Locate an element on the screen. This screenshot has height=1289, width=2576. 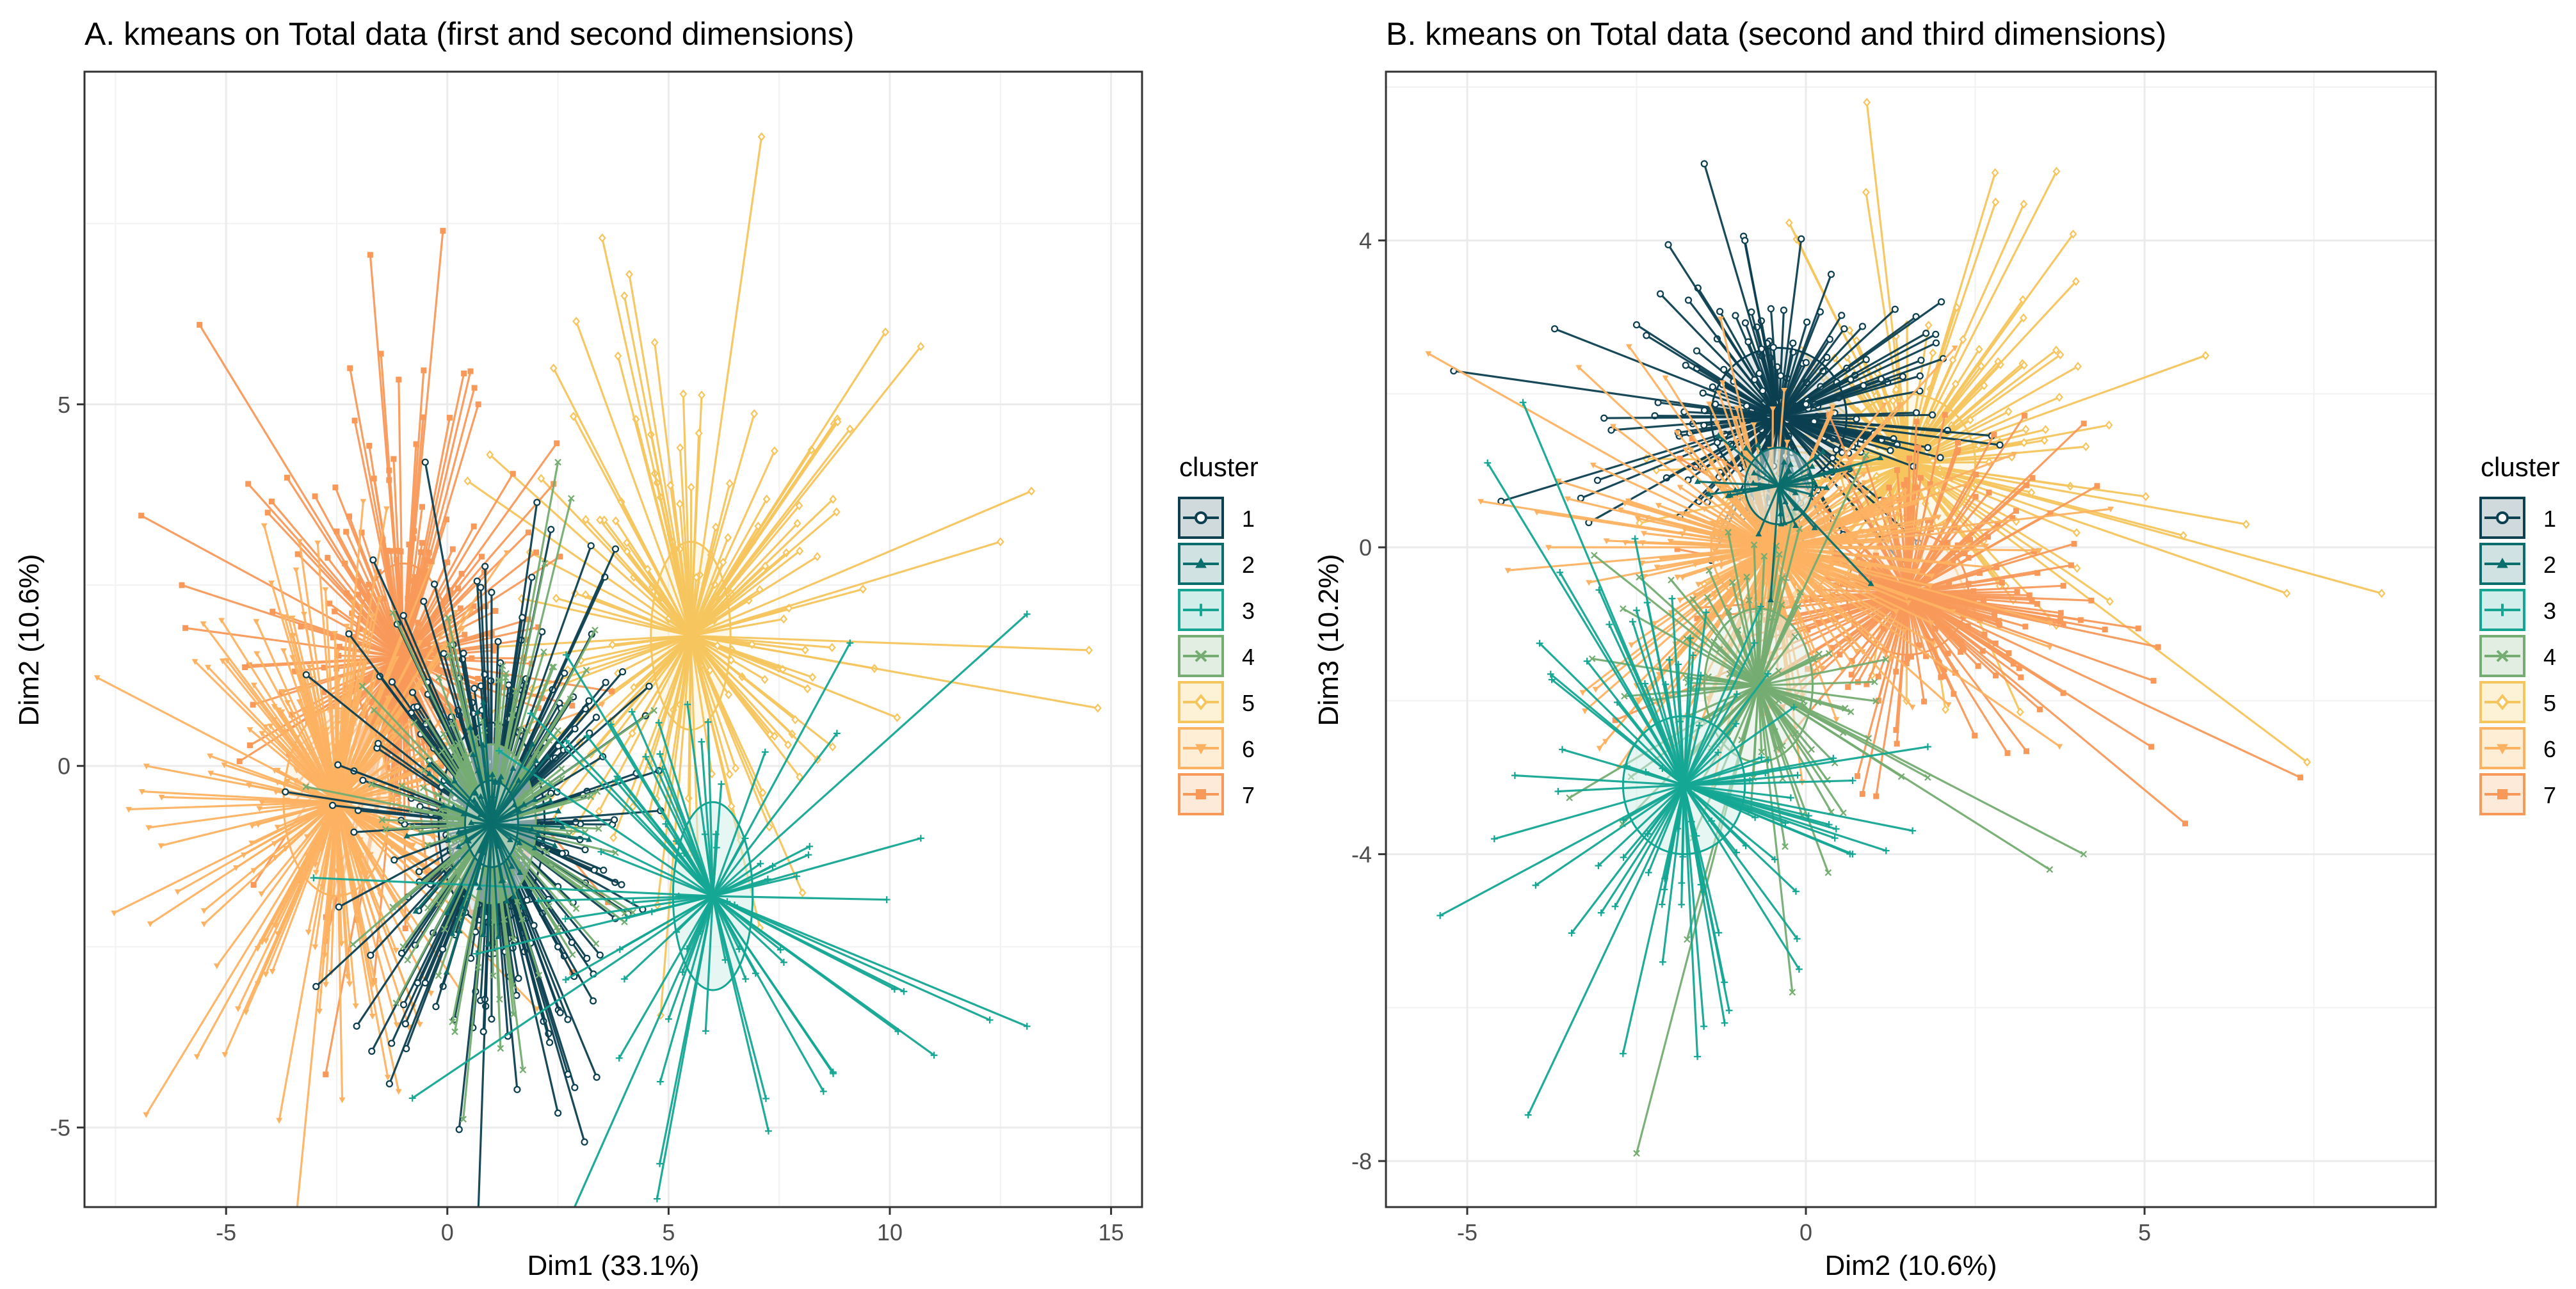
panel-a-cluster-4-segment is located at coordinates (573, 767).